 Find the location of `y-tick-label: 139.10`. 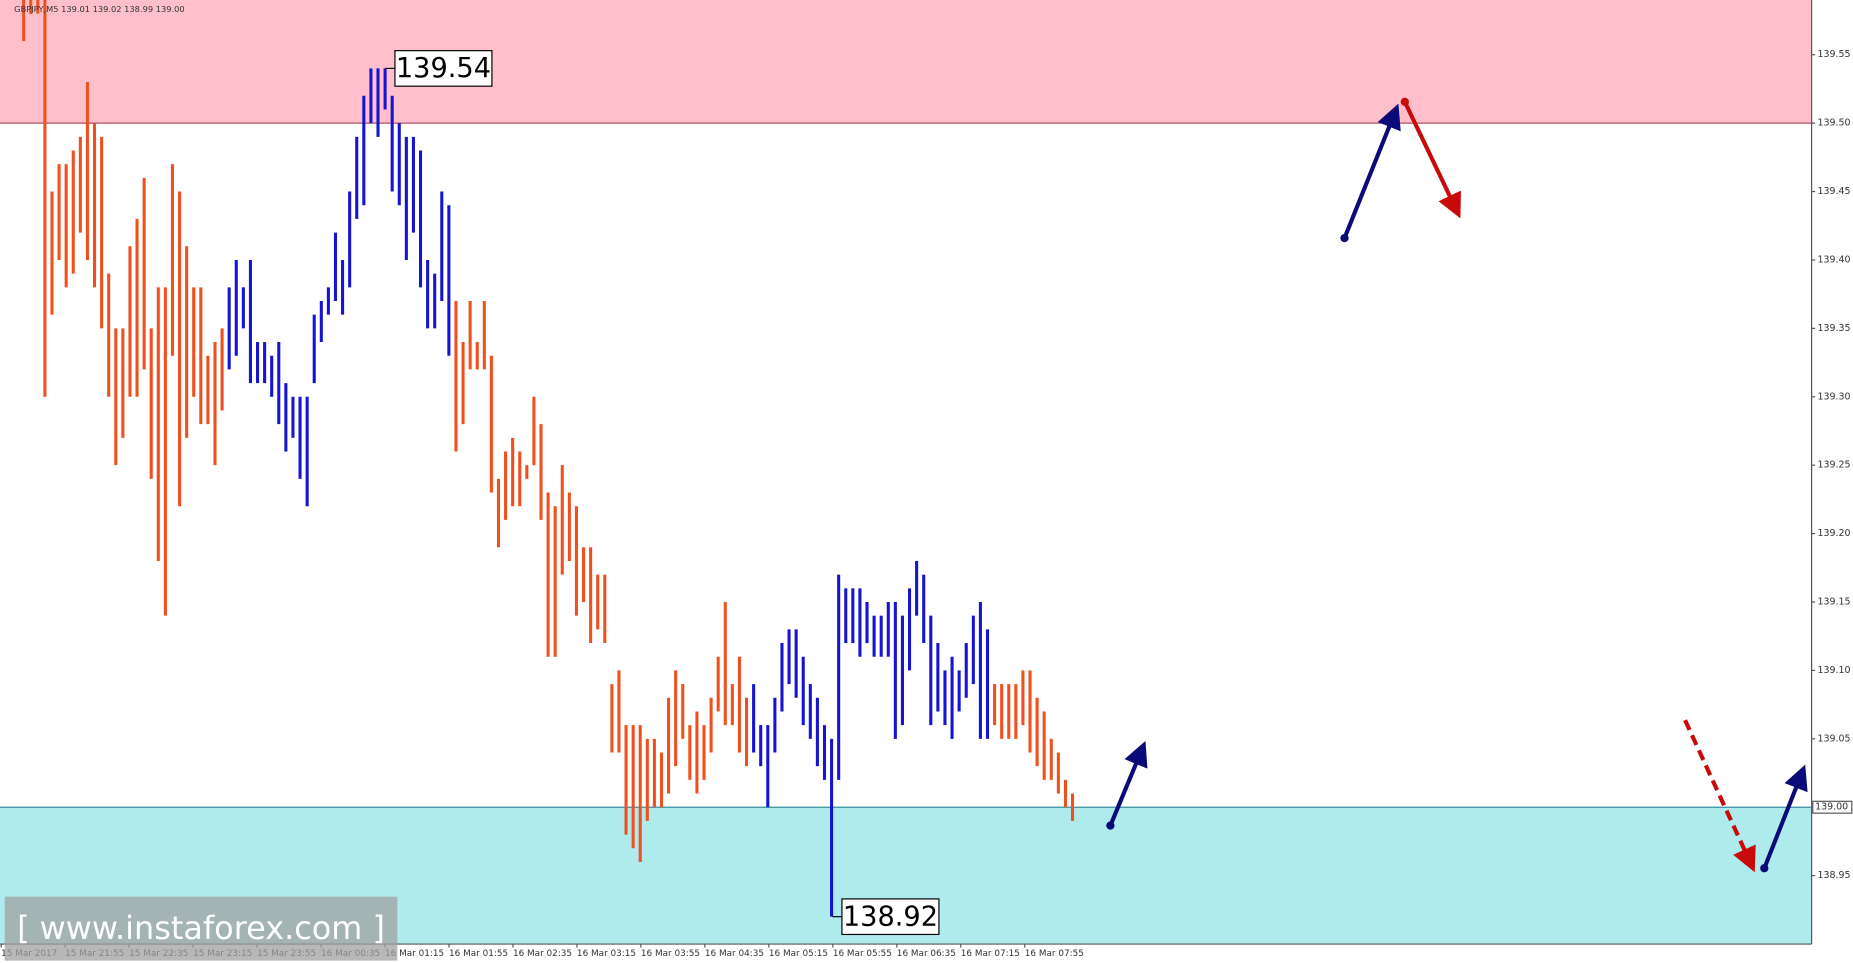

y-tick-label: 139.10 is located at coordinates (1834, 670).